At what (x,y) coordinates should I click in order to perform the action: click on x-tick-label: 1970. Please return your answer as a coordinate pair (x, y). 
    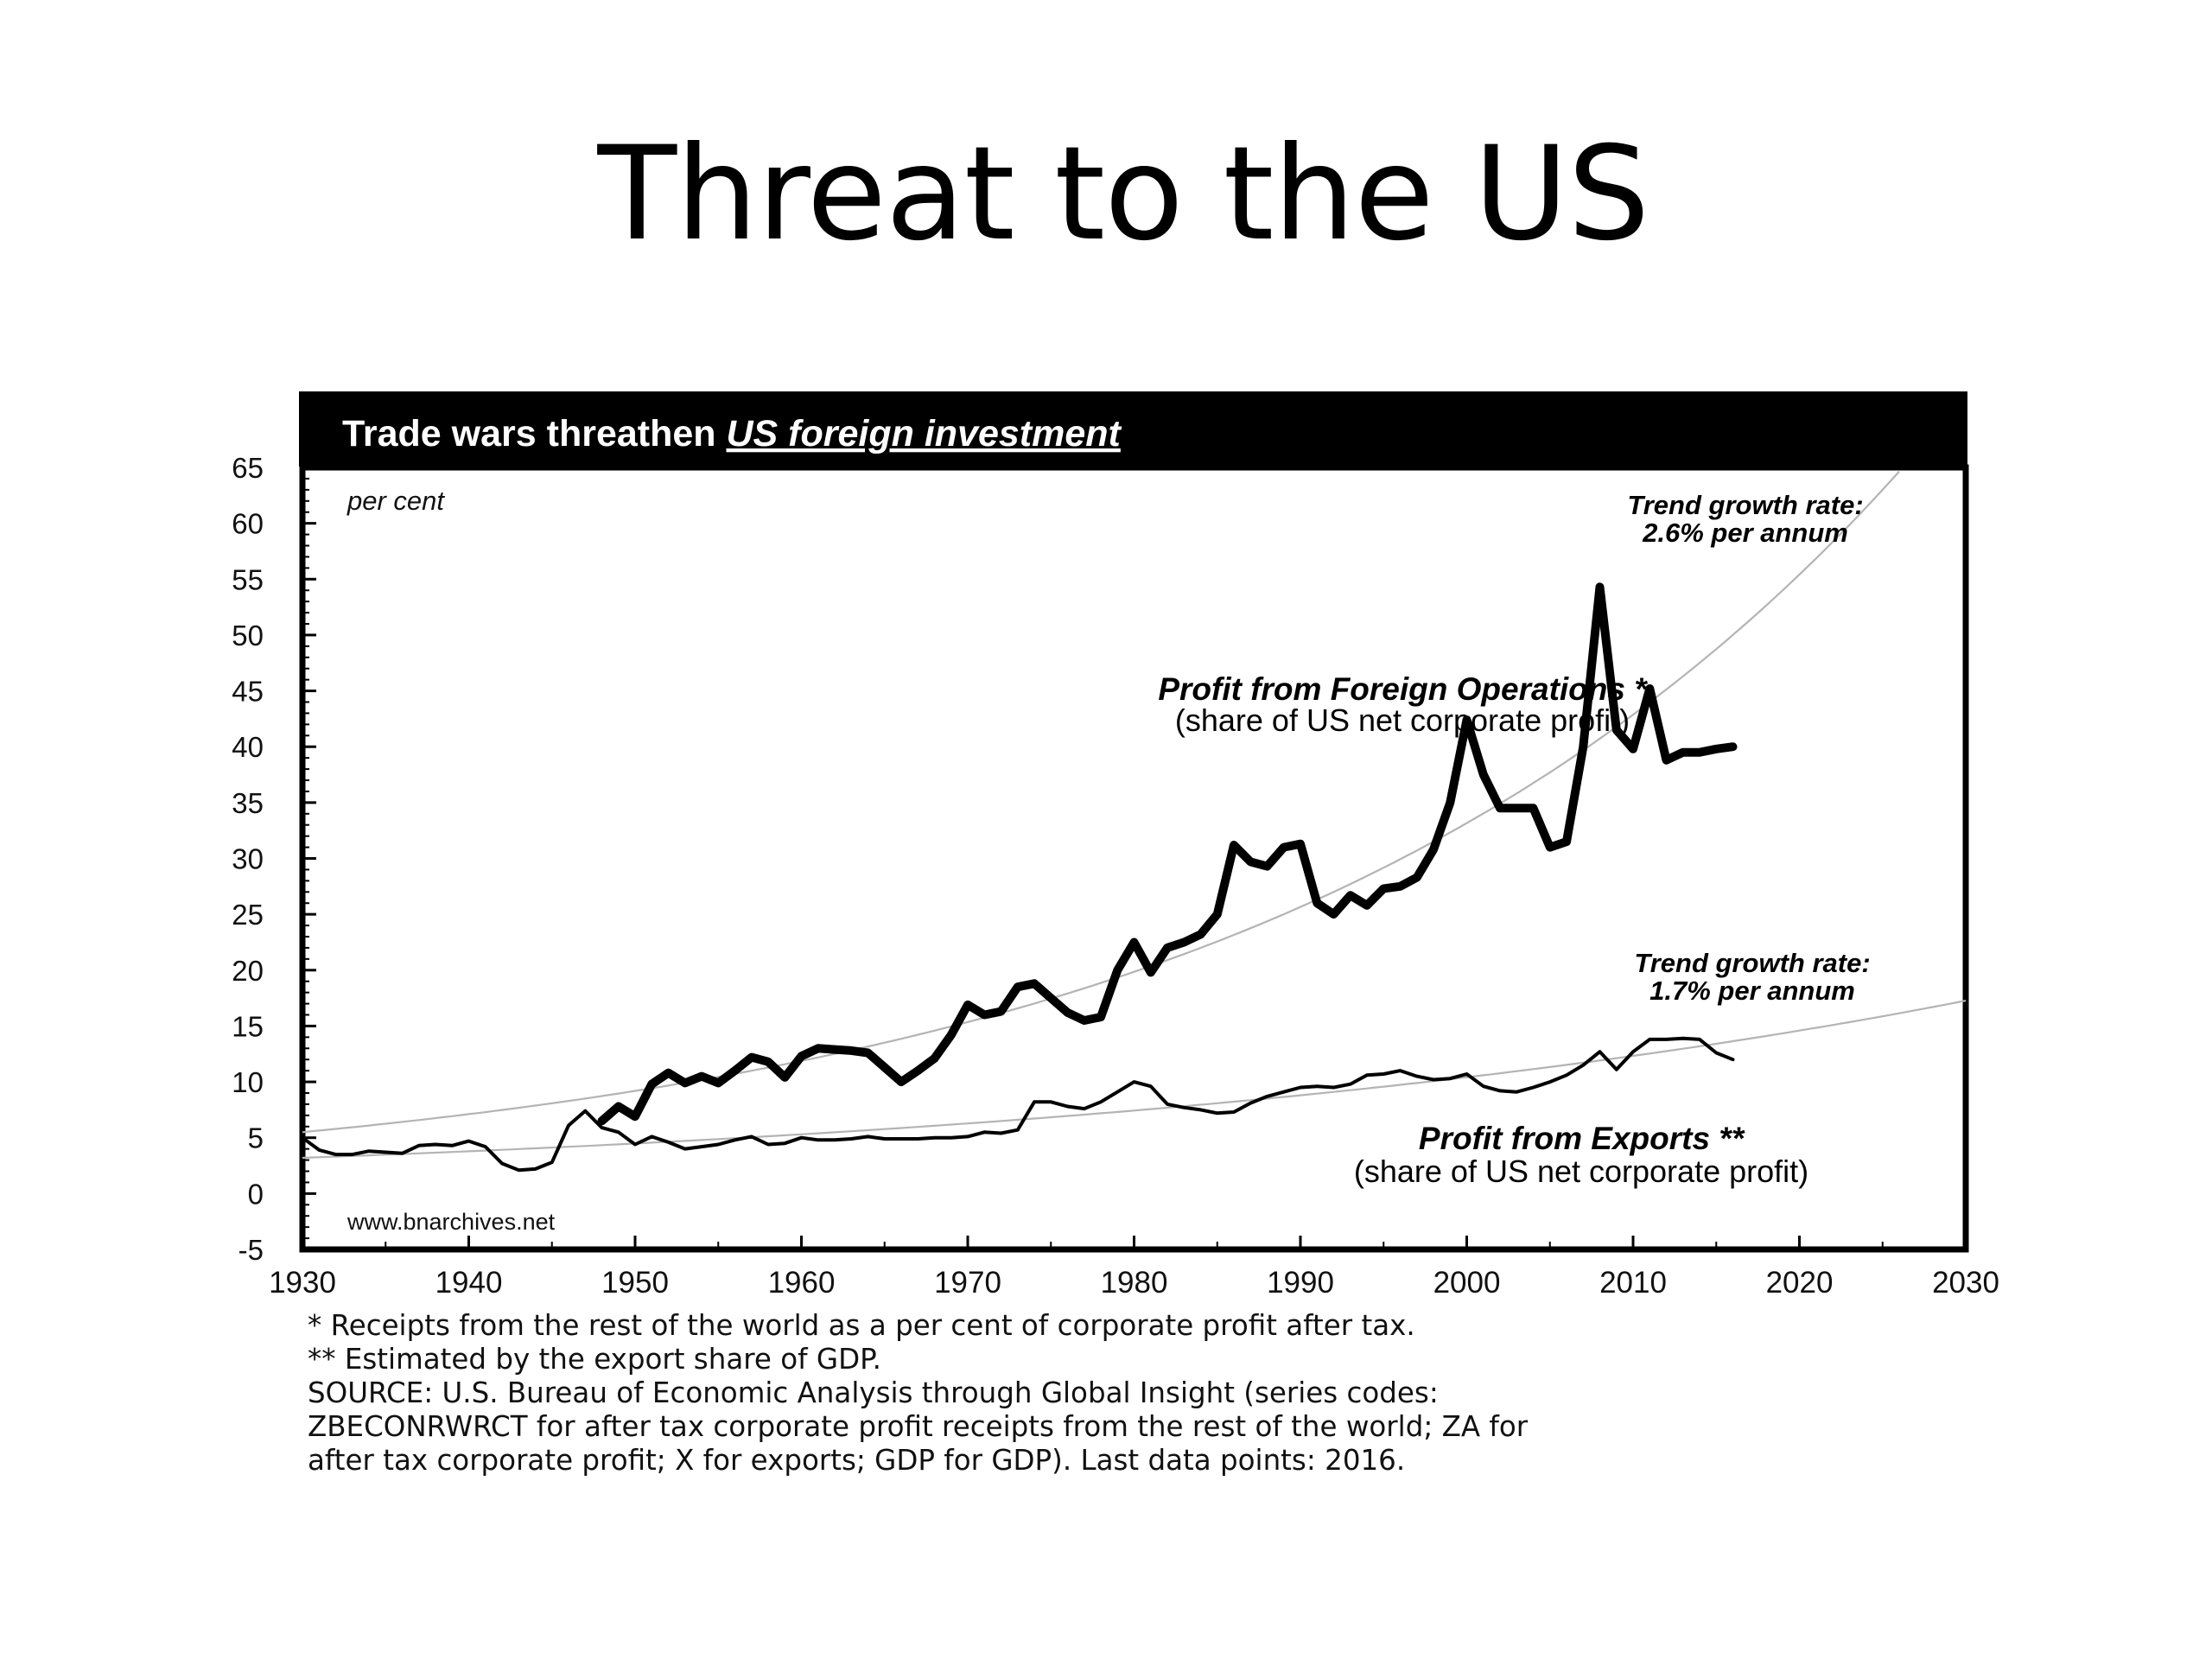
    Looking at the image, I should click on (967, 1283).